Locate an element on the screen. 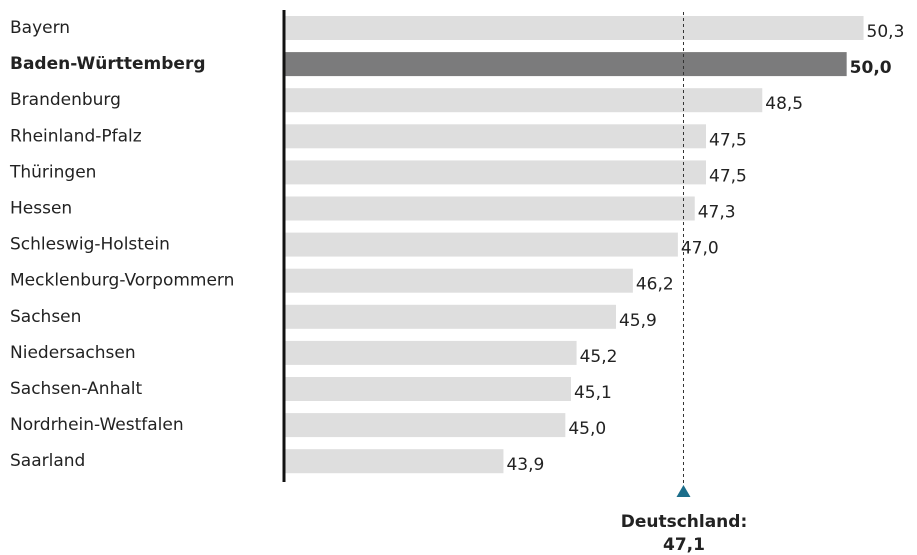 This screenshot has height=555, width=917. category-label: Bayern is located at coordinates (40, 28).